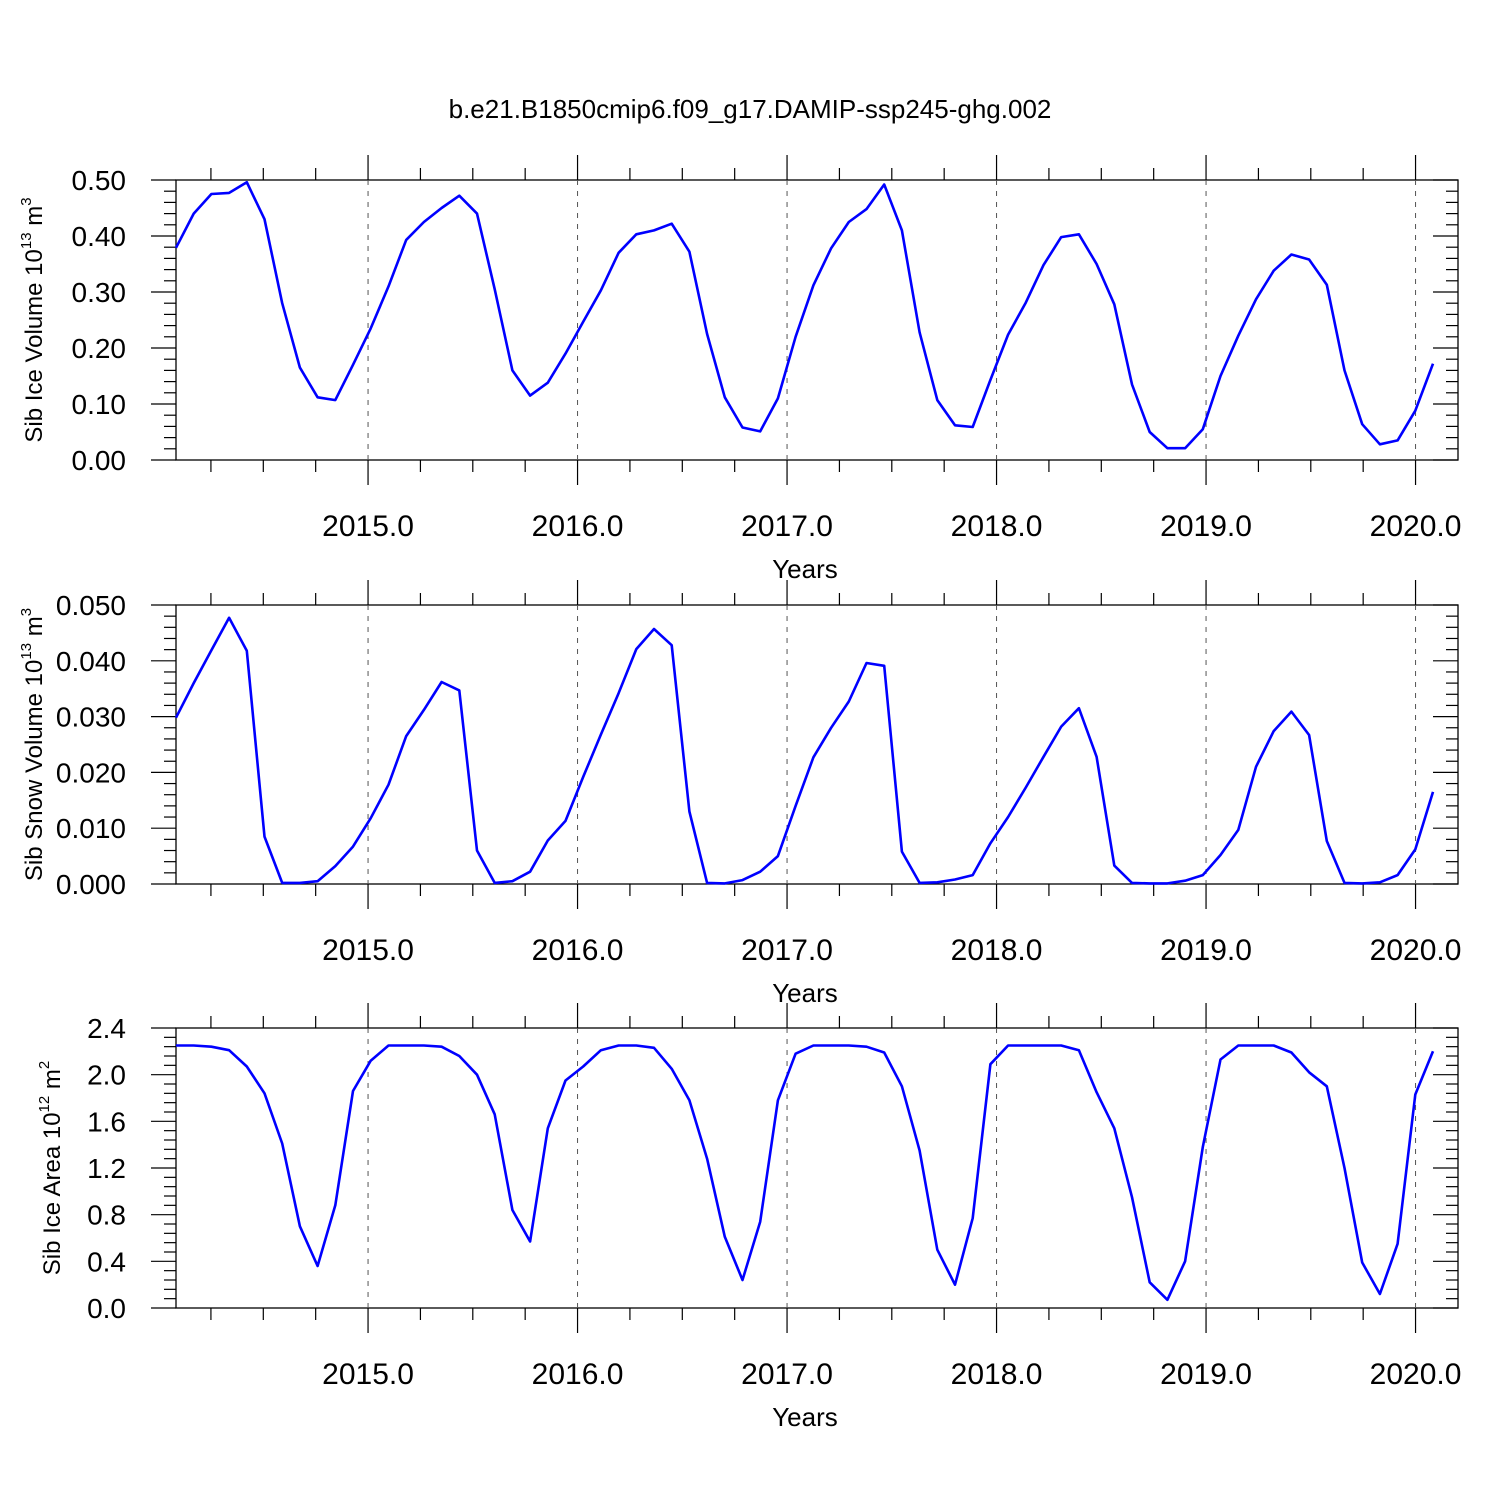 This screenshot has width=1500, height=1500. Describe the element at coordinates (106, 1121) in the screenshot. I see `y-tick-label: 1.6` at that location.